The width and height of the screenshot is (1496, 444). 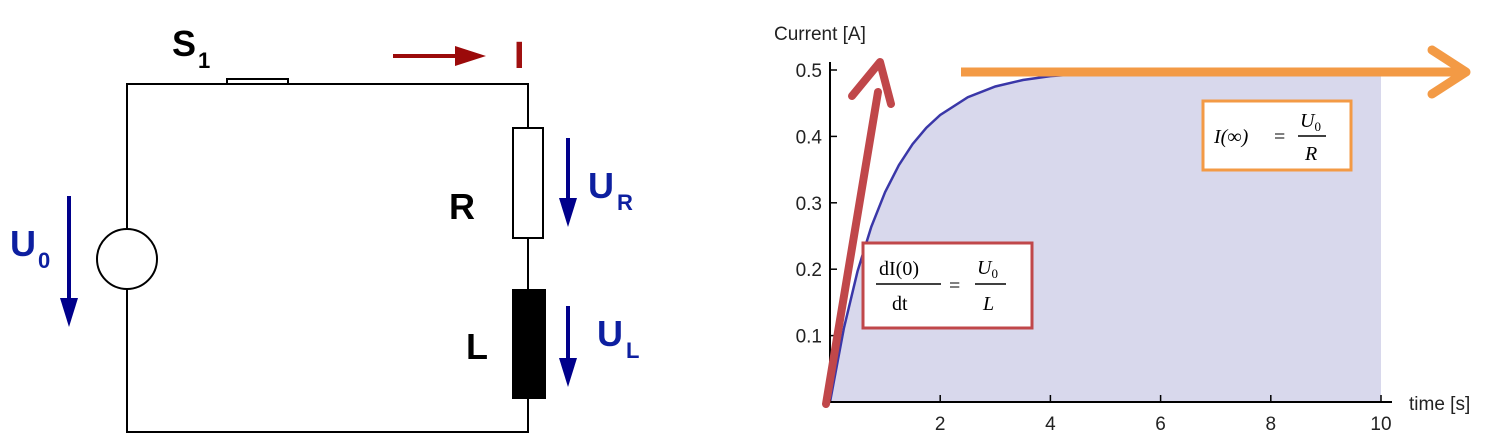 I want to click on resistor, so click(x=528, y=183).